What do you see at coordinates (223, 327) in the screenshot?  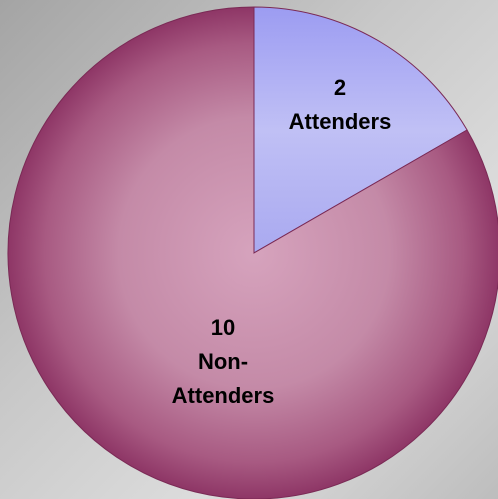 I see `slice-value-label: 10` at bounding box center [223, 327].